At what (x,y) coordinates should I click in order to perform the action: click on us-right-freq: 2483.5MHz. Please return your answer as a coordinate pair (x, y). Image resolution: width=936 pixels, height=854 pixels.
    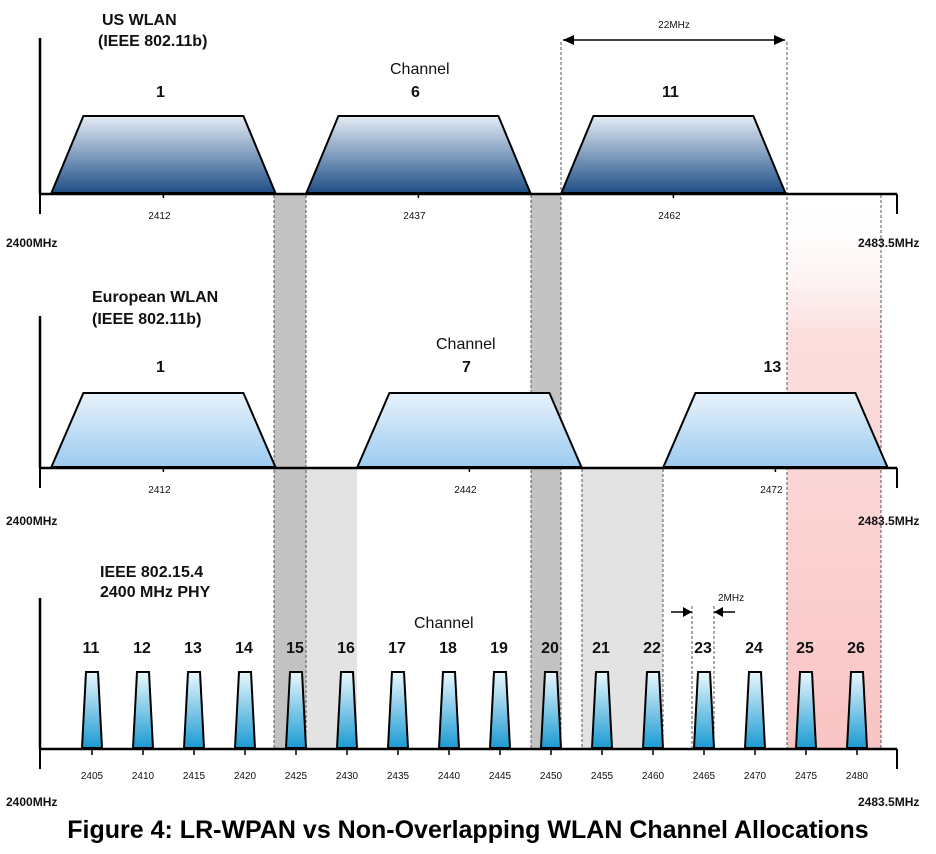
    Looking at the image, I should click on (888, 243).